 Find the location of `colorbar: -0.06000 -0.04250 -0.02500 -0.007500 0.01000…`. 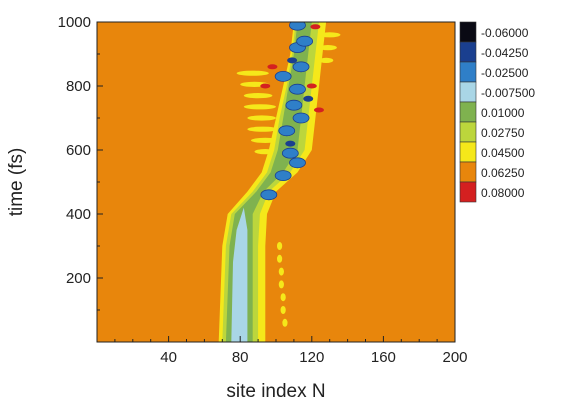

colorbar: -0.06000 -0.04250 -0.02500 -0.007500 0.01000… is located at coordinates (497, 112).